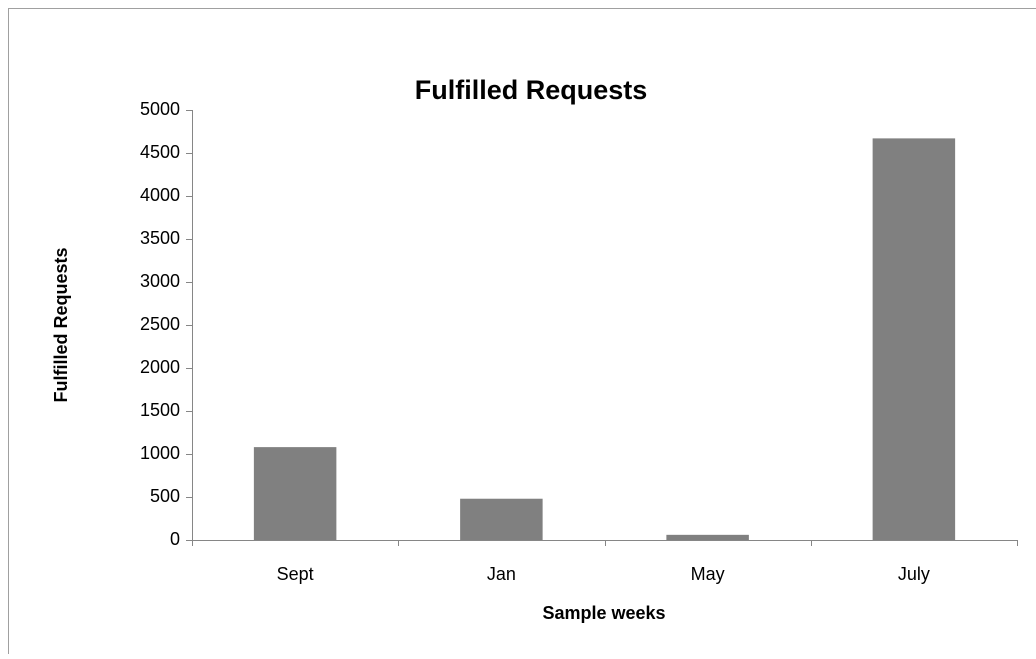 The image size is (1036, 659). Describe the element at coordinates (160, 109) in the screenshot. I see `y-tick-label: 5000` at that location.